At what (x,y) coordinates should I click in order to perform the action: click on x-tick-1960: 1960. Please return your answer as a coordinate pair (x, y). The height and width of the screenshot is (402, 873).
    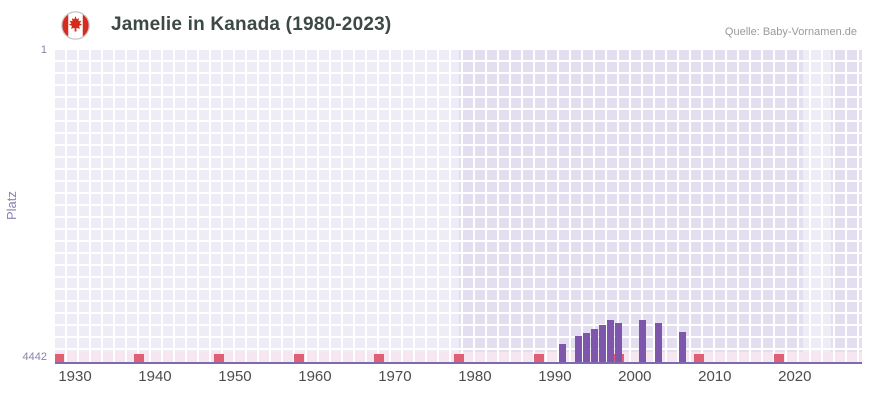
    Looking at the image, I should click on (315, 376).